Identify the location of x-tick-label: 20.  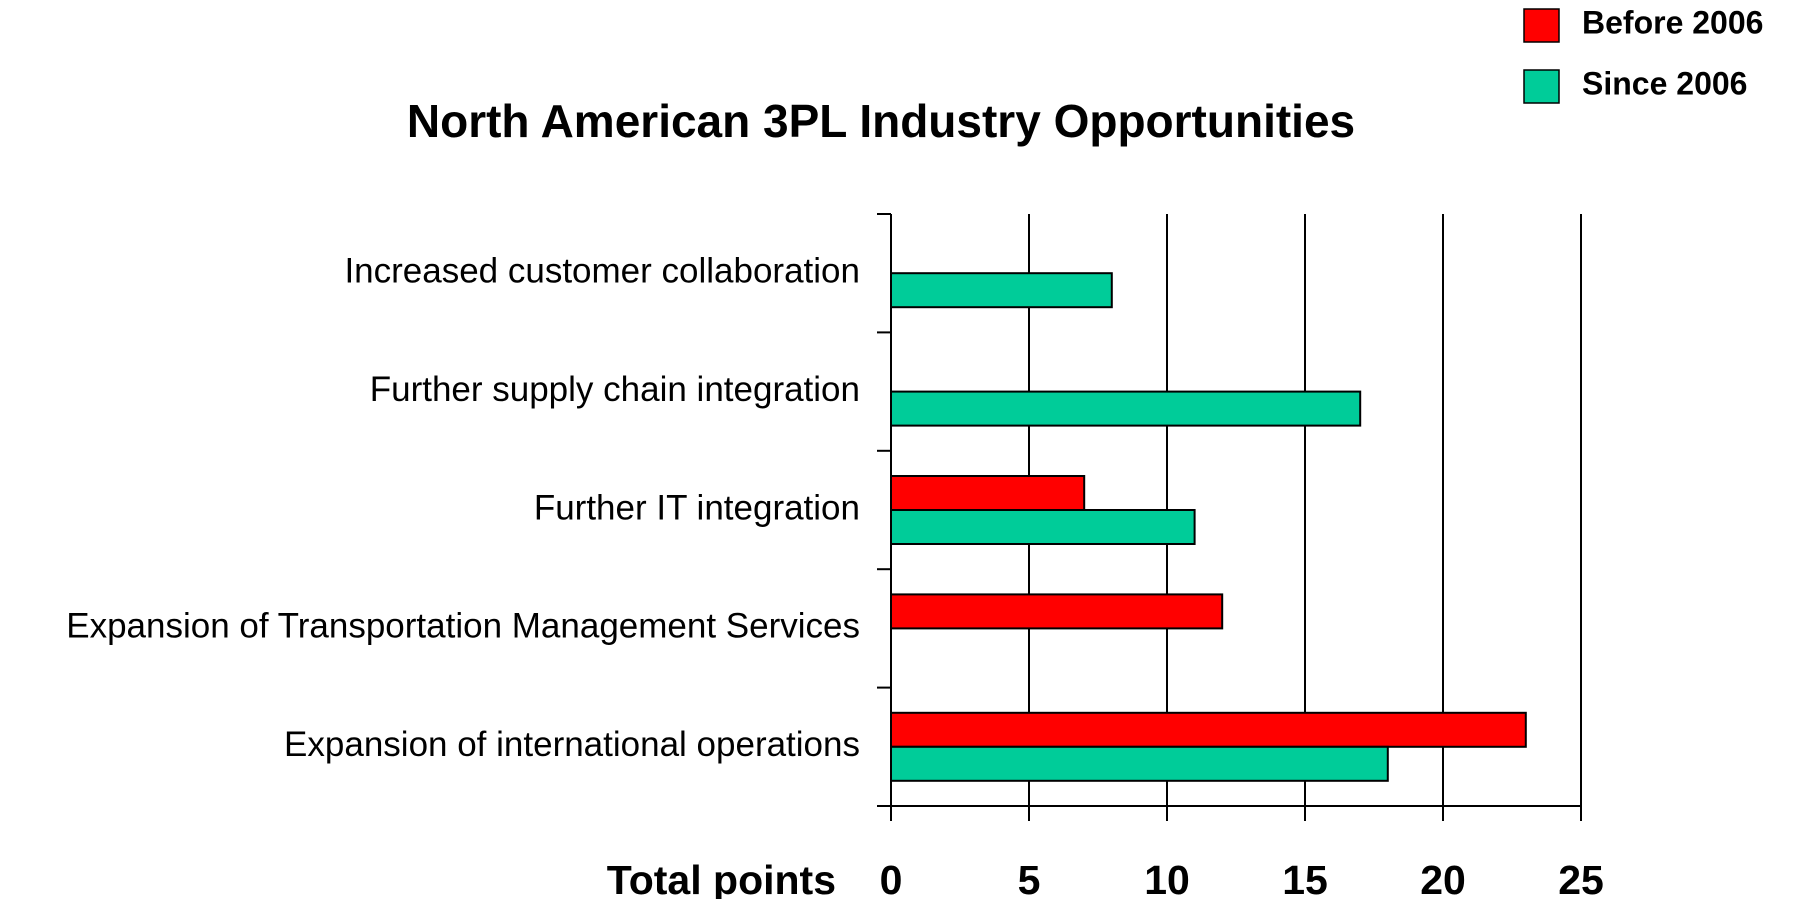
(1443, 878).